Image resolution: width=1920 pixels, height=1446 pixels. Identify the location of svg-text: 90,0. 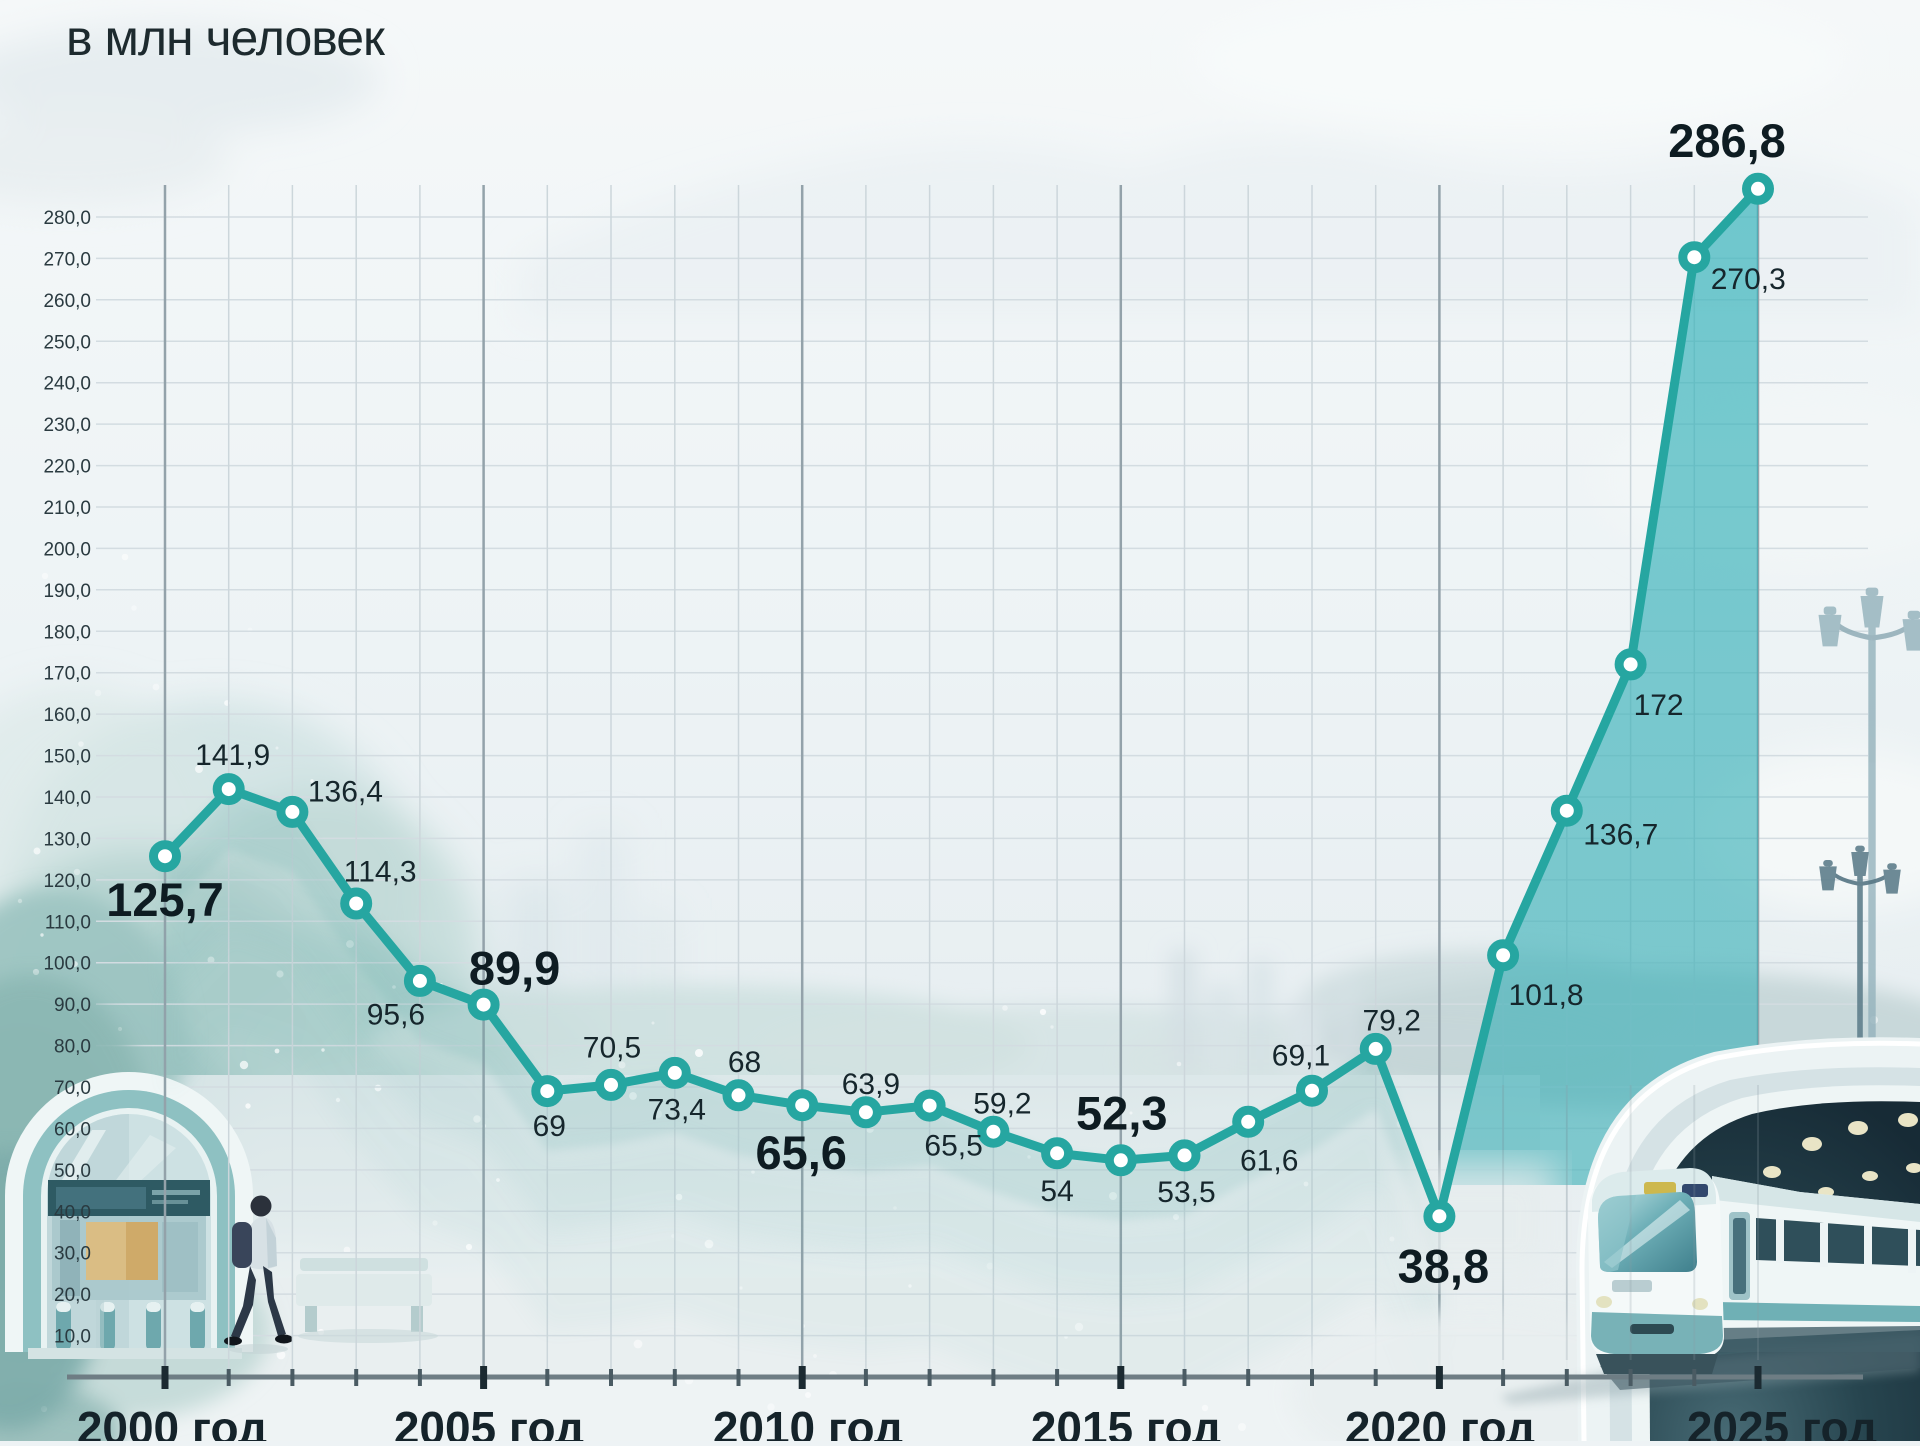
(72, 1005).